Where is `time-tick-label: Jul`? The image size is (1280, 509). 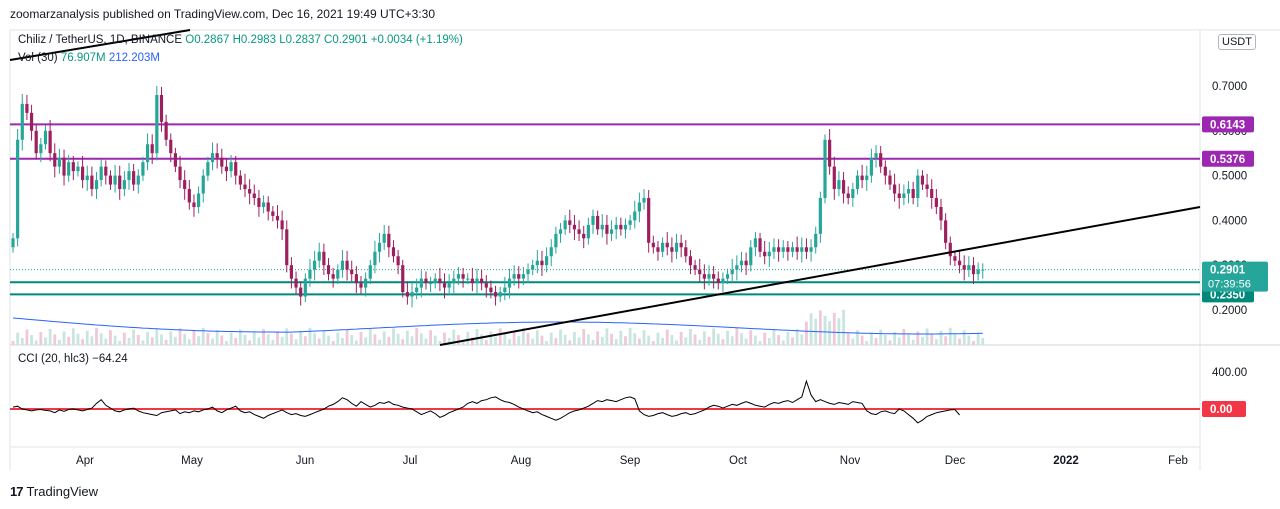 time-tick-label: Jul is located at coordinates (410, 461).